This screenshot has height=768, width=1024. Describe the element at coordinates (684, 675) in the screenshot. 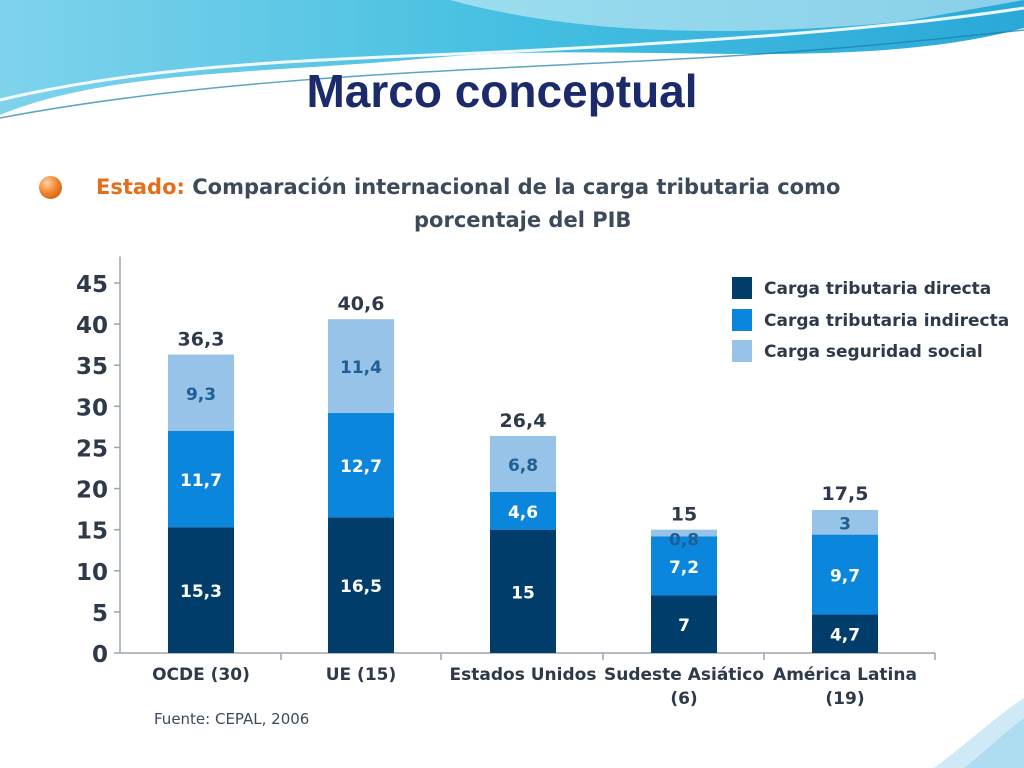

I see `x-tick-label: Sudeste Asiático` at that location.